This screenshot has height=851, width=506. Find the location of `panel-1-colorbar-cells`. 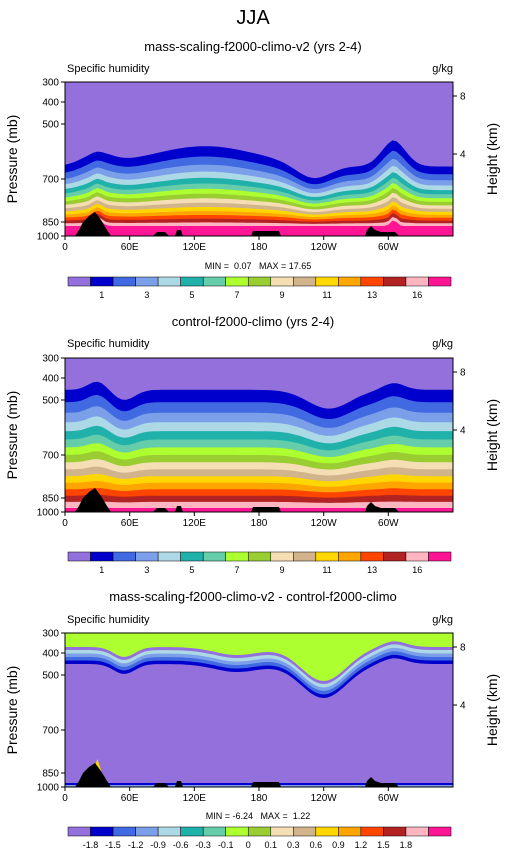

panel-1-colorbar-cells is located at coordinates (259, 281).